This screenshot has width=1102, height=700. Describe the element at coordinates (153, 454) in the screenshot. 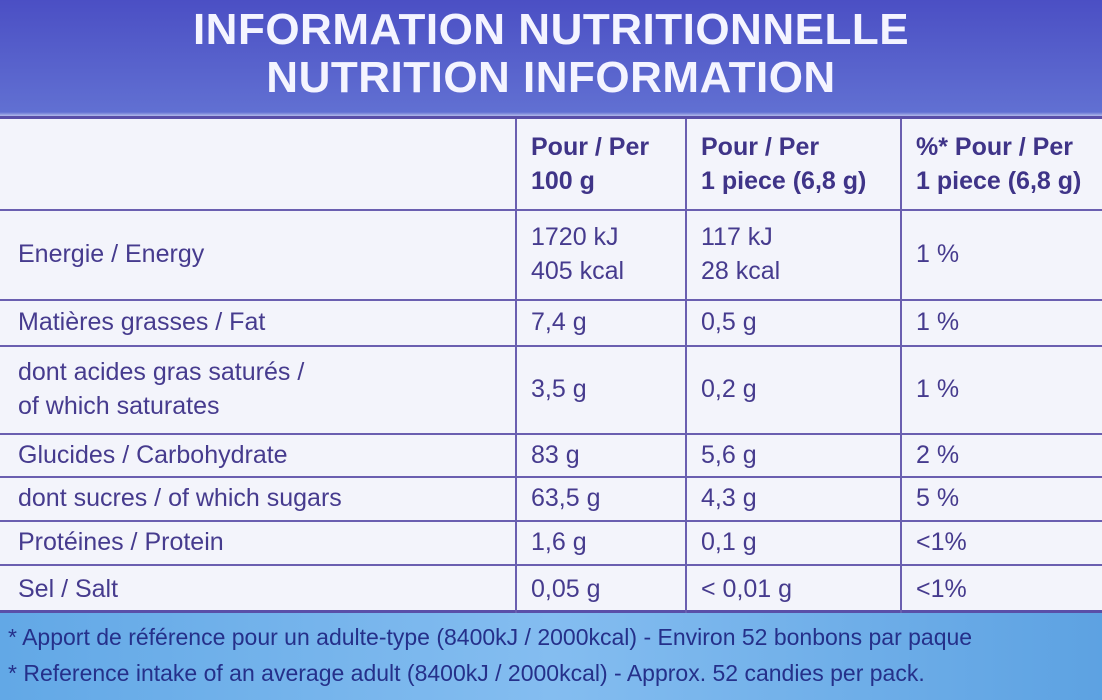

I see `row-label: Glucides / Carbohydrate` at that location.